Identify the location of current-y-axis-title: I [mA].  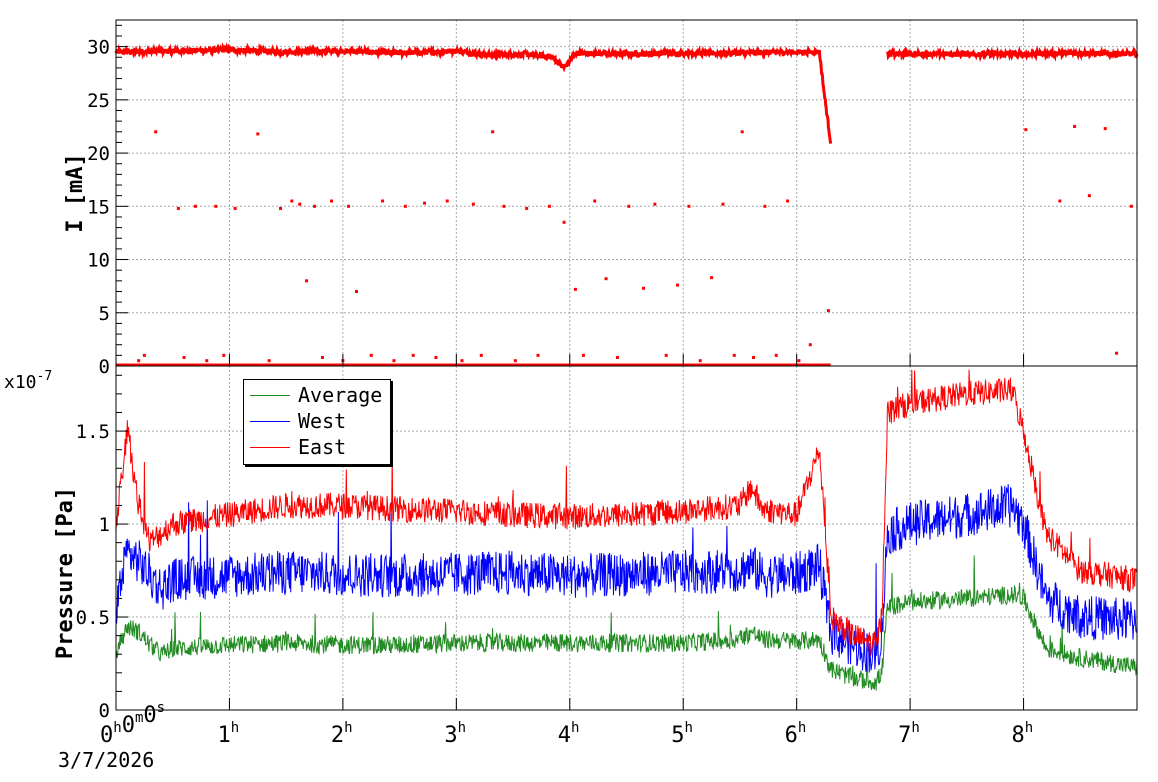
(75, 192).